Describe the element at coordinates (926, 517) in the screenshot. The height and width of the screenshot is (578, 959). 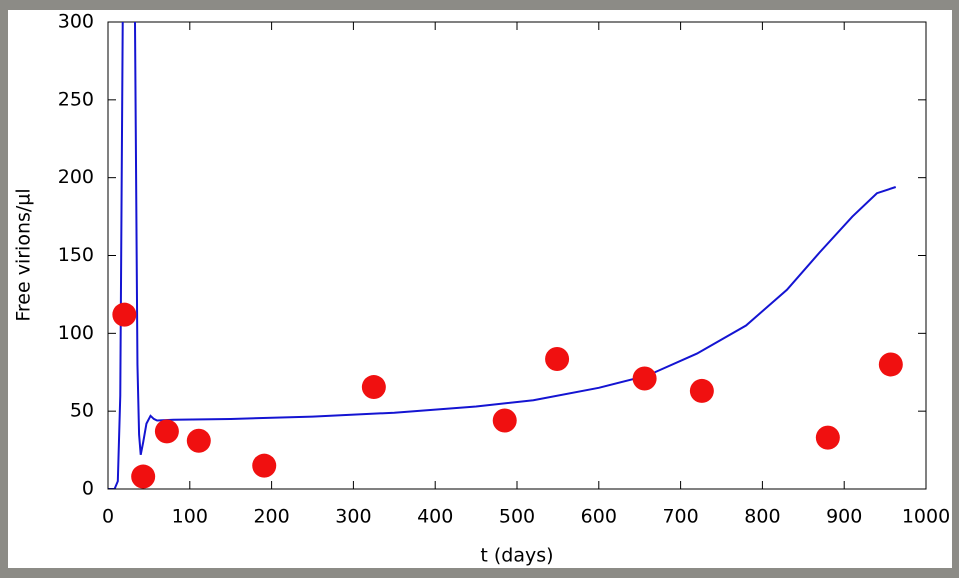
I see `x-tick-label: 1000` at that location.